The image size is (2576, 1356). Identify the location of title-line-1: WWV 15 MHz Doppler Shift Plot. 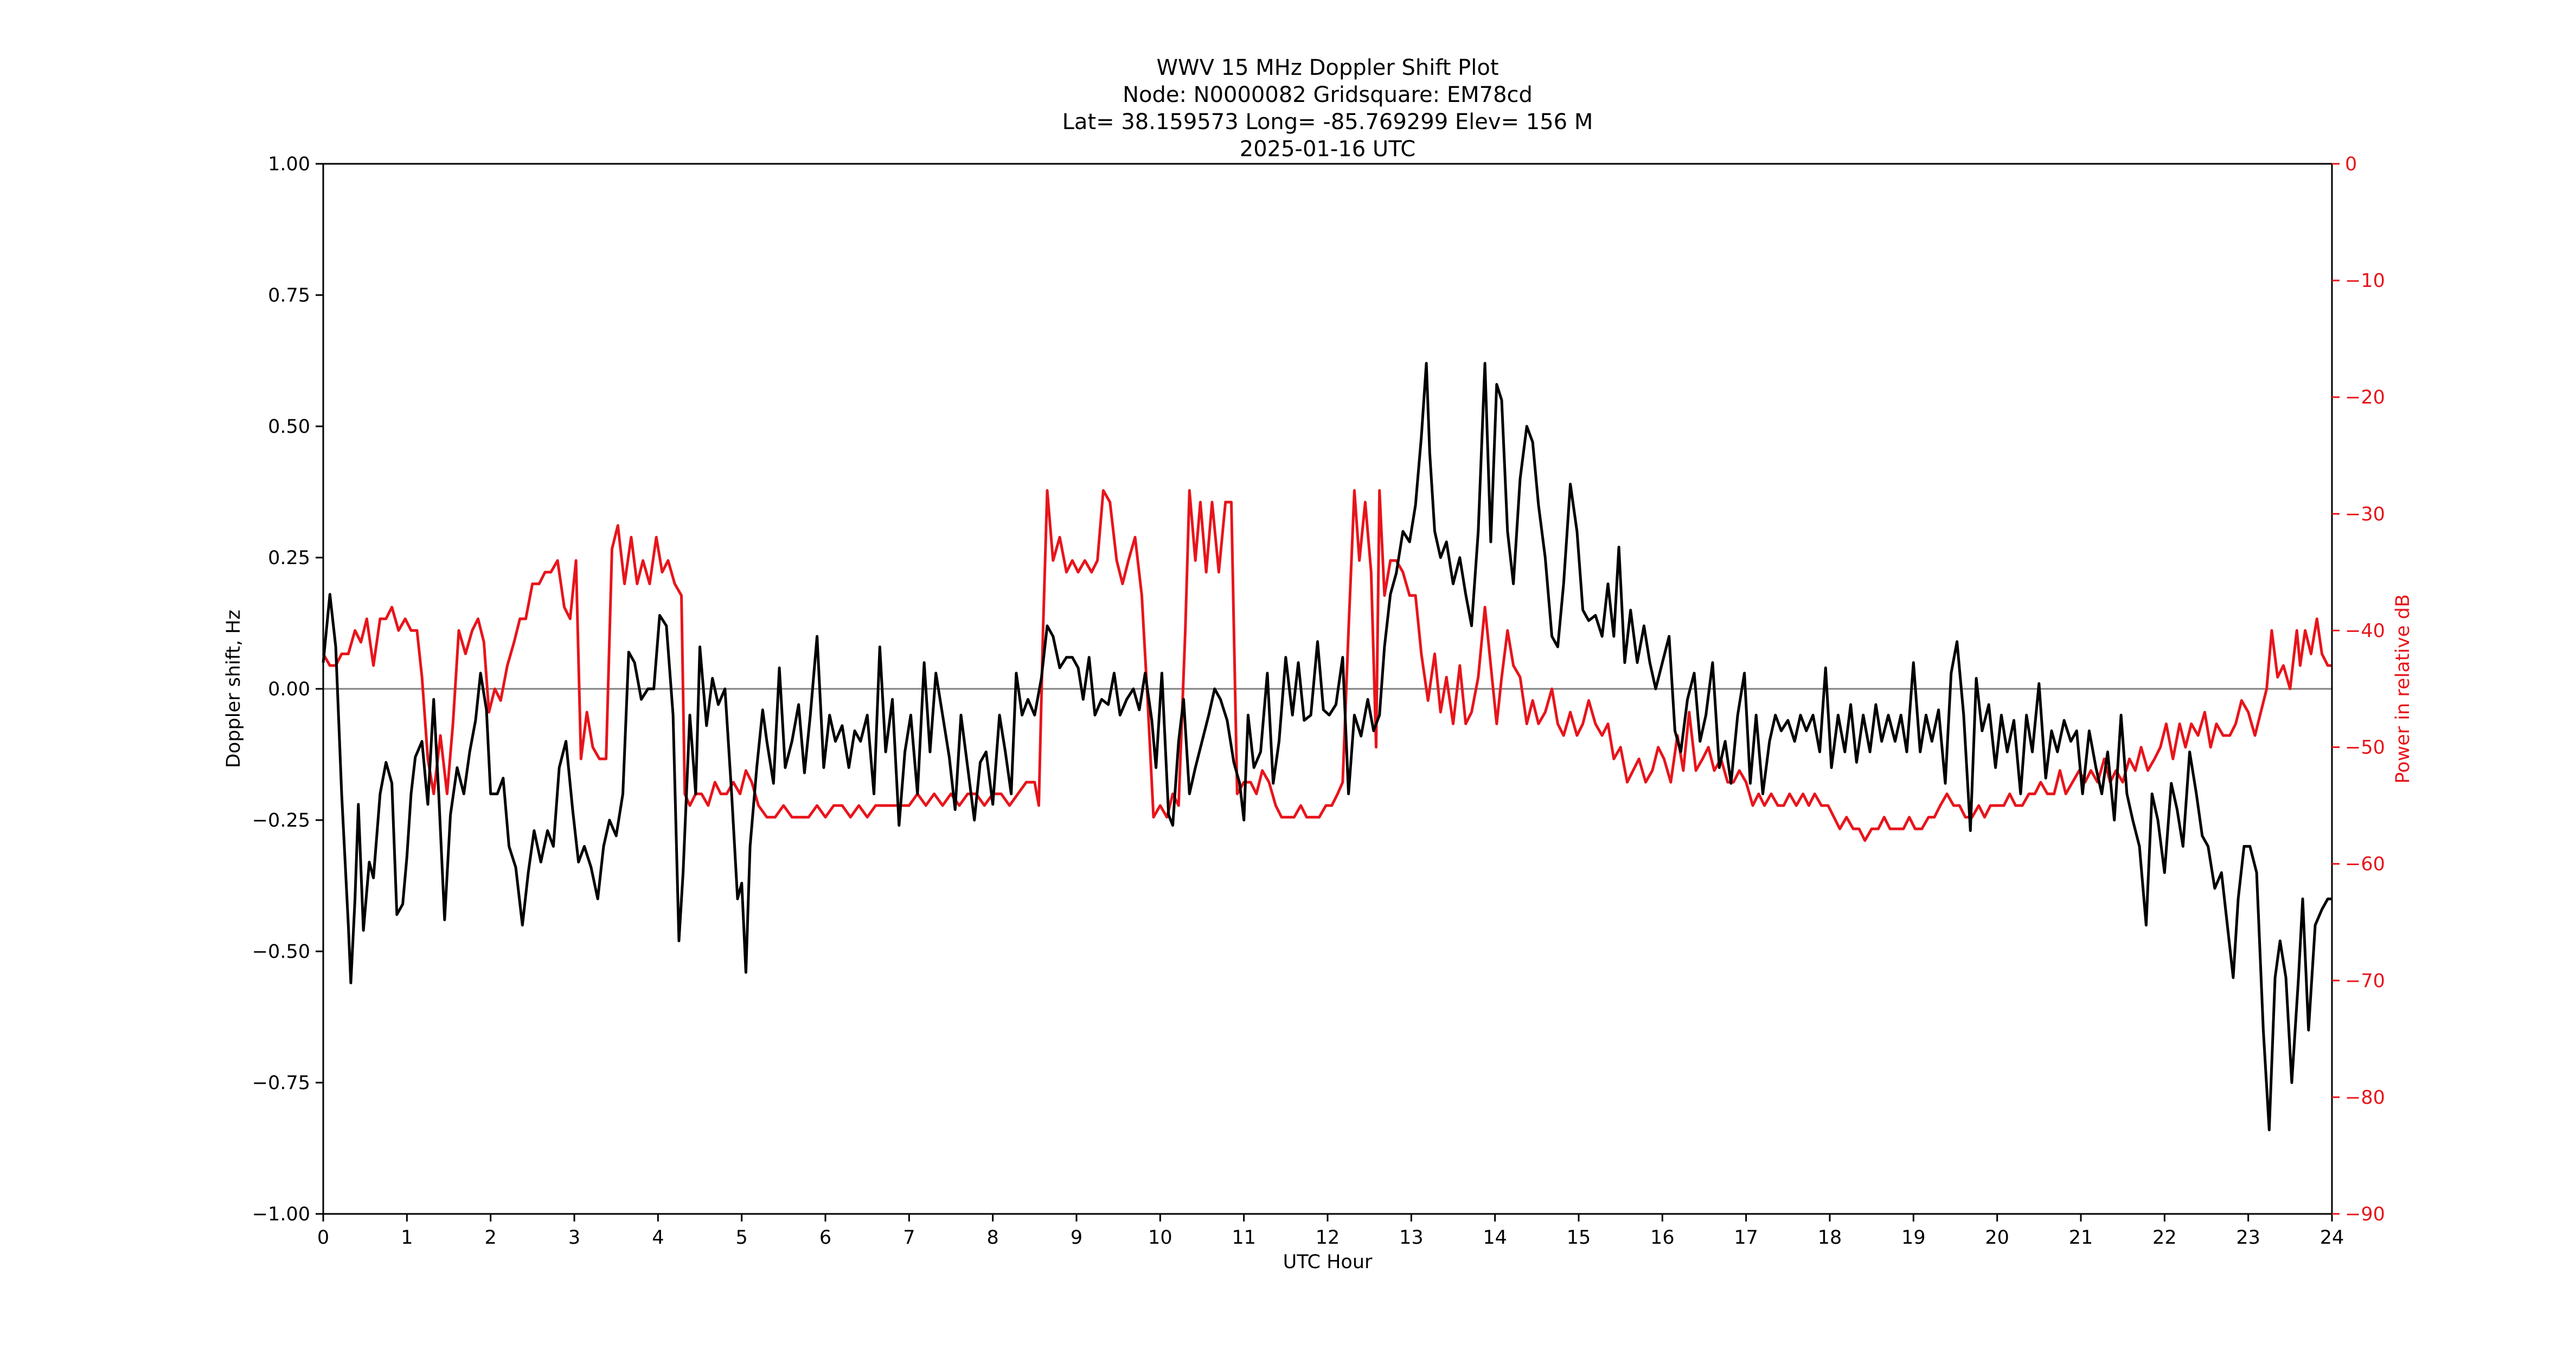
(1327, 67).